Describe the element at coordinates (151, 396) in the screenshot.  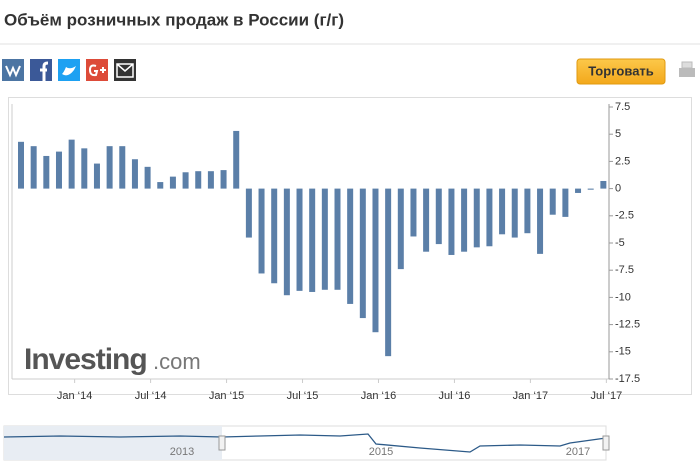
I see `x-tick-label: Jul ‘14` at that location.